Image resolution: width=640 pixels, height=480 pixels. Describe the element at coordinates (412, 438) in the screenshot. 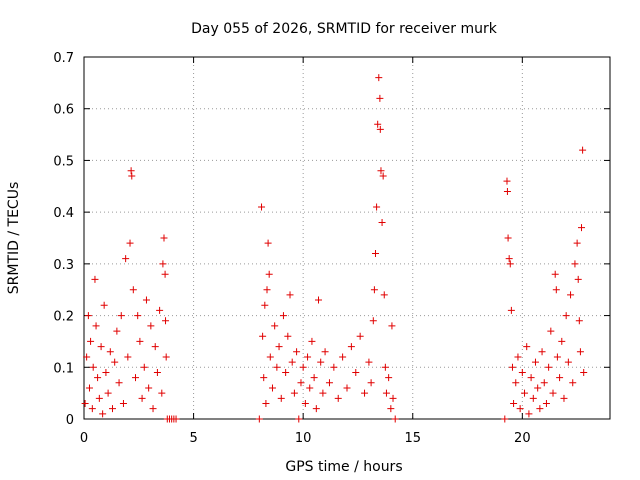

I see `x-tick-label: 15` at that location.